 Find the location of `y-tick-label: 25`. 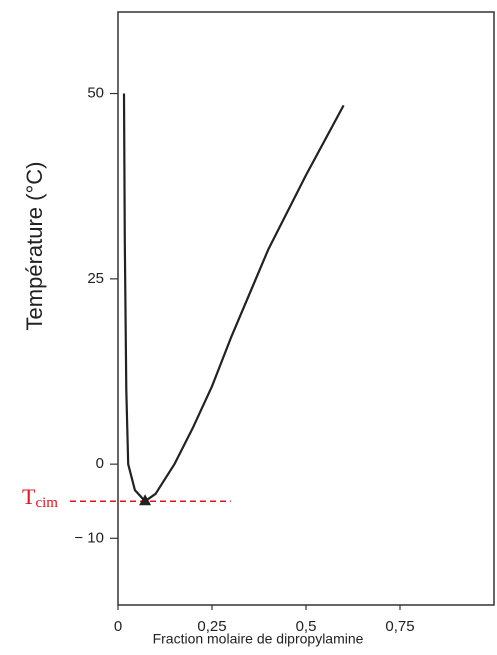

y-tick-label: 25 is located at coordinates (95, 278).